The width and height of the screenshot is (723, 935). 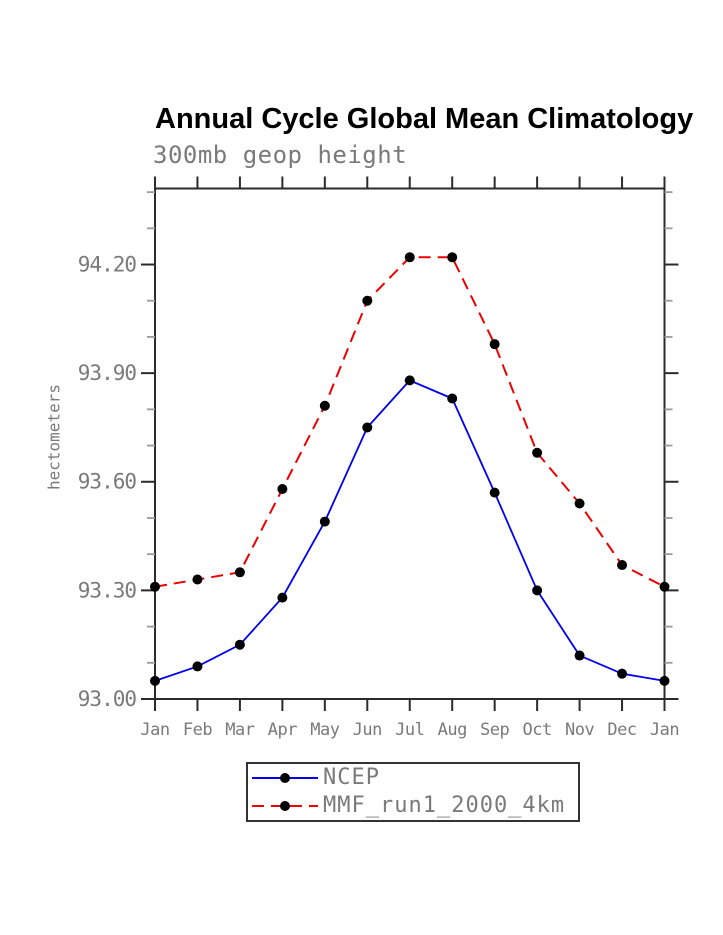 I want to click on x-tick-label: Jul, so click(x=409, y=730).